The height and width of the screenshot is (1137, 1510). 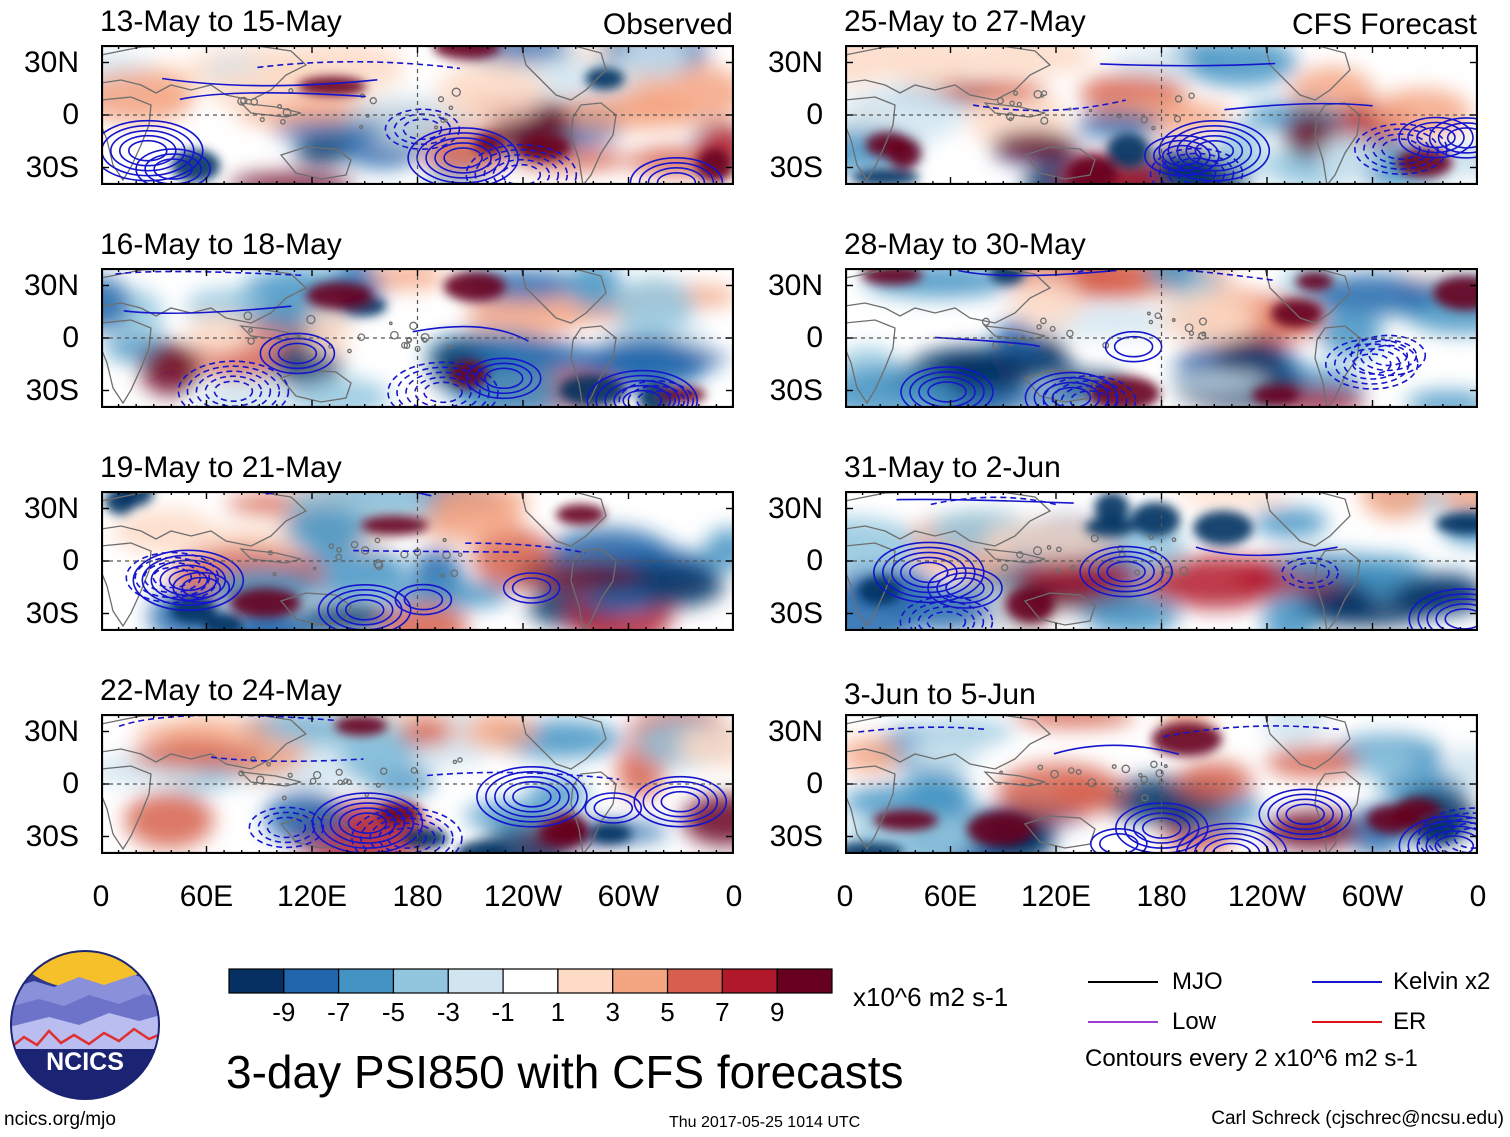 What do you see at coordinates (312, 896) in the screenshot?
I see `lon-label: 120E` at bounding box center [312, 896].